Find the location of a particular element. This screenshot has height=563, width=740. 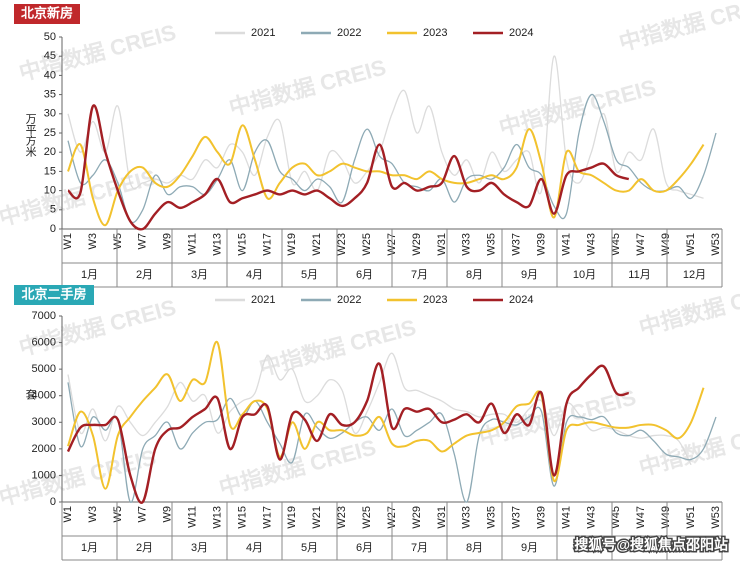

y-axis-label: 套 is located at coordinates (30, 394).